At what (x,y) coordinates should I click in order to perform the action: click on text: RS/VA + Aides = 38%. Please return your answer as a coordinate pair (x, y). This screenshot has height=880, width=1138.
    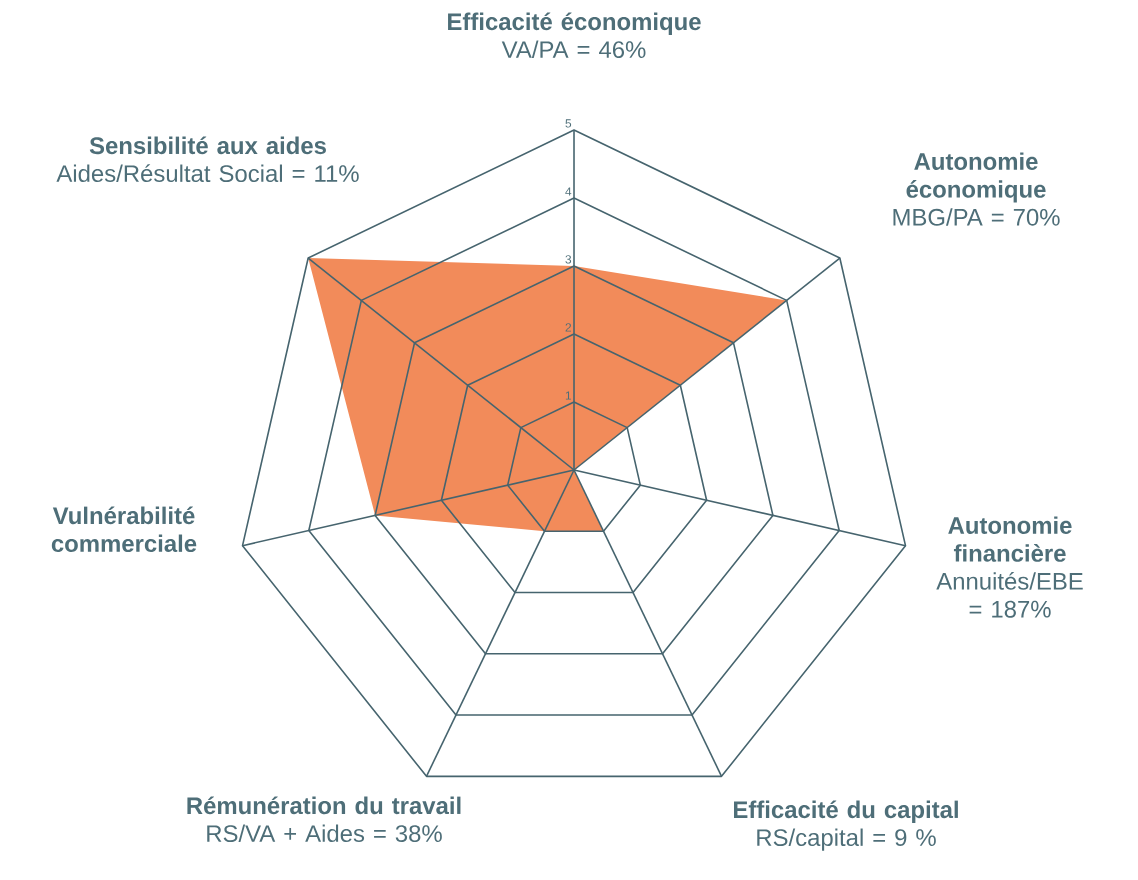
    Looking at the image, I should click on (324, 833).